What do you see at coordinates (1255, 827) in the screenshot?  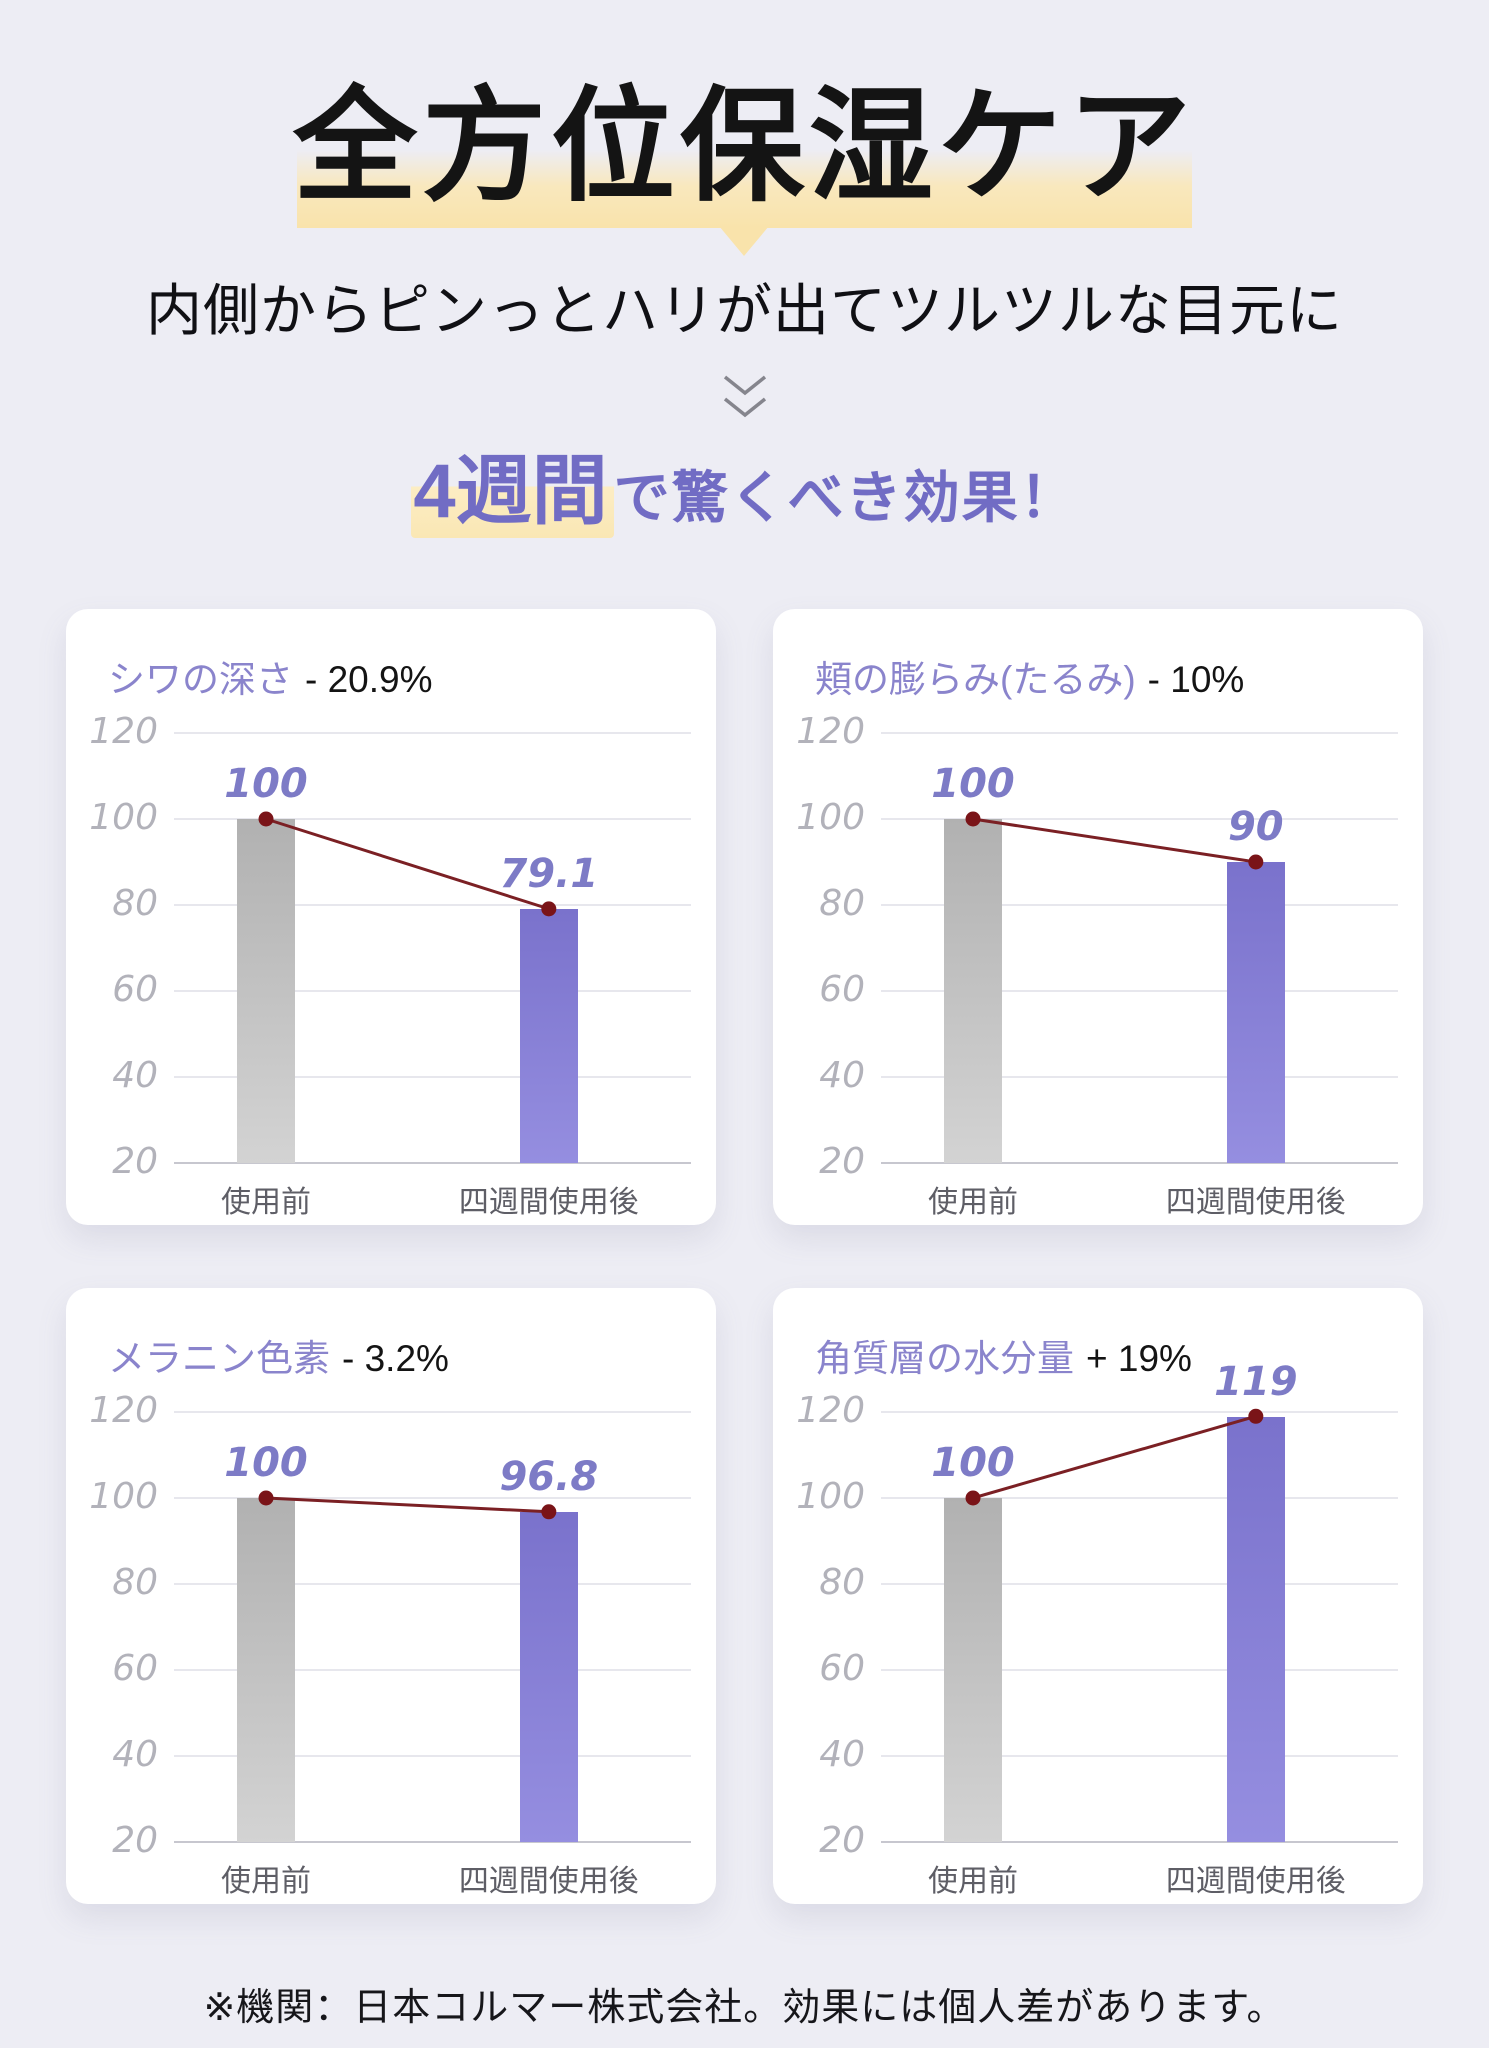 I see `bar-value-label: 90` at bounding box center [1255, 827].